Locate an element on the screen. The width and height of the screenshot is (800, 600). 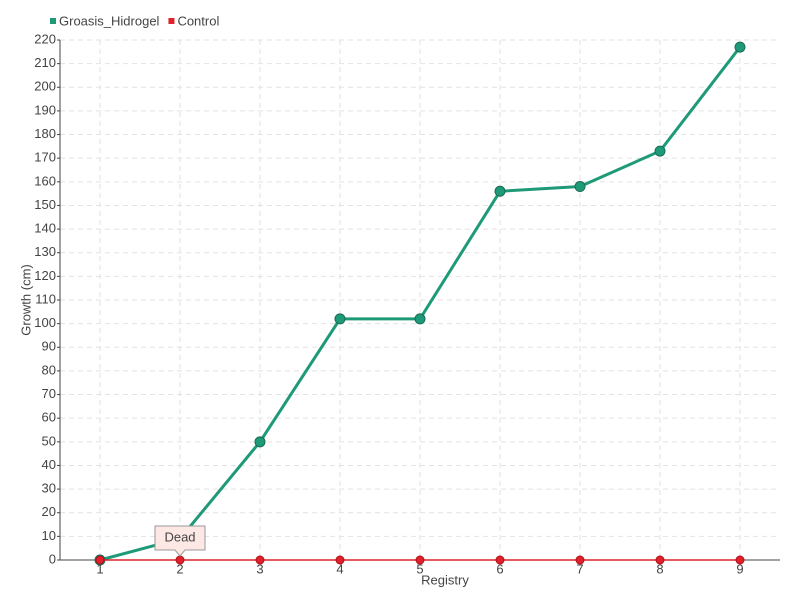
y-tick-label: 90 is located at coordinates (49, 346).